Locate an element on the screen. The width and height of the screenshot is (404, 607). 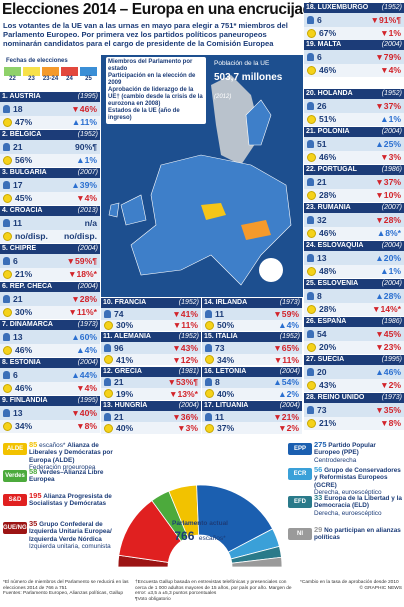
row-left: 19% is located at coordinates (118, 394).